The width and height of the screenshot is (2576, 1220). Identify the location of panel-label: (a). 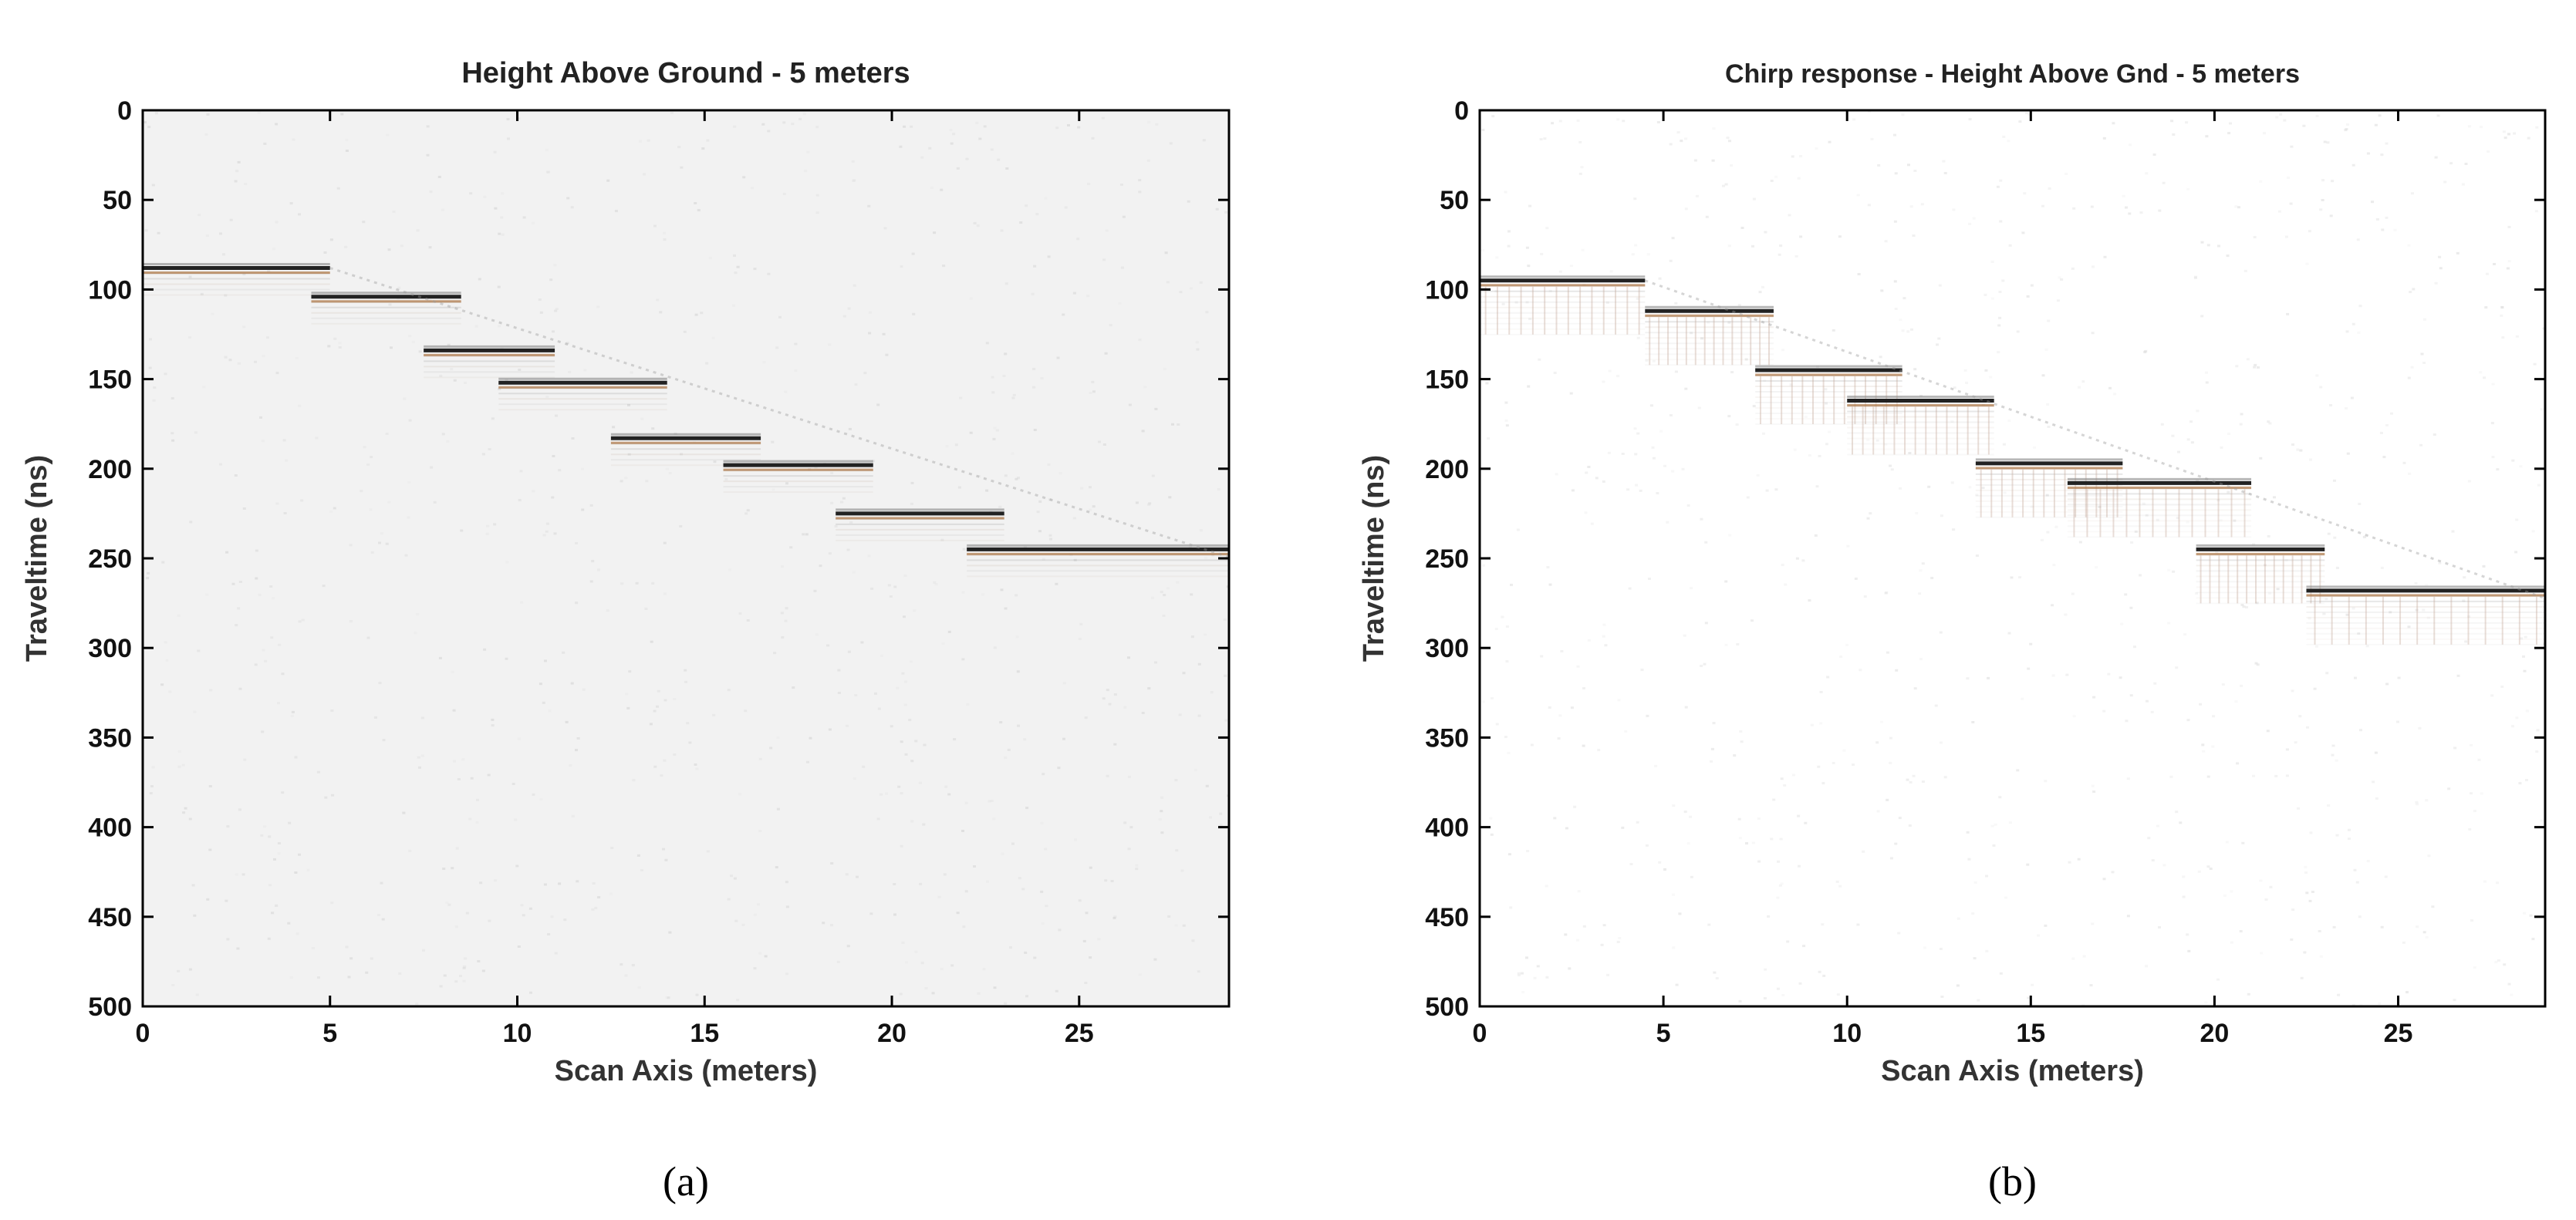
(686, 1181).